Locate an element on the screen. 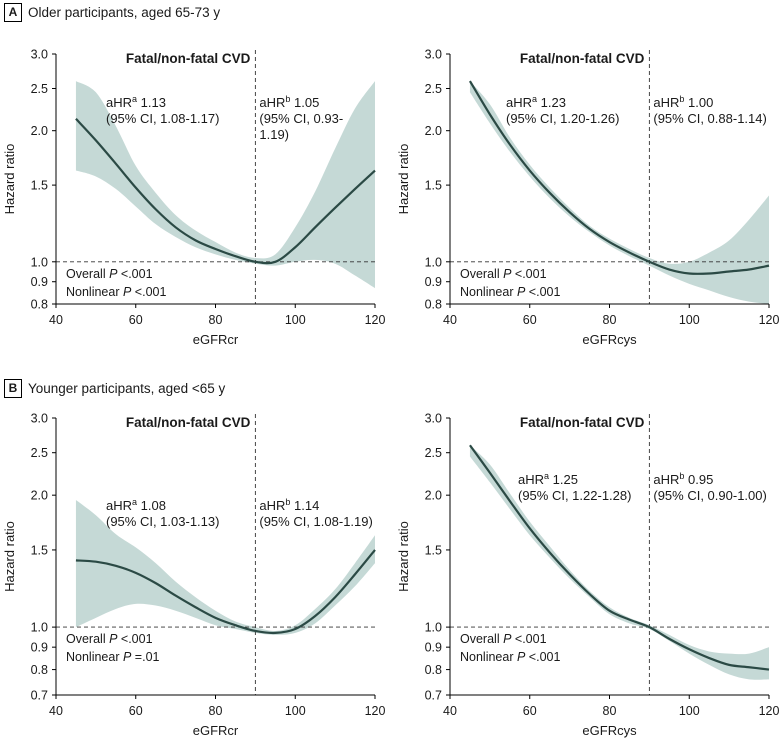  annotation-value: 1.13 is located at coordinates (151, 102).